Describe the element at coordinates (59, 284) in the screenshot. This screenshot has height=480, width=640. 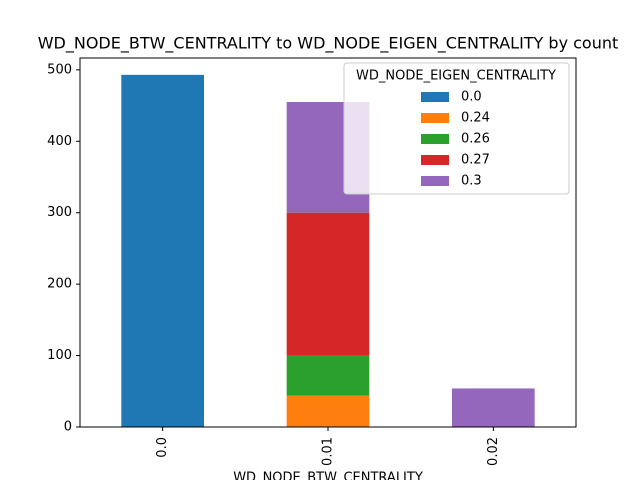
I see `y-tick-label: 200` at that location.